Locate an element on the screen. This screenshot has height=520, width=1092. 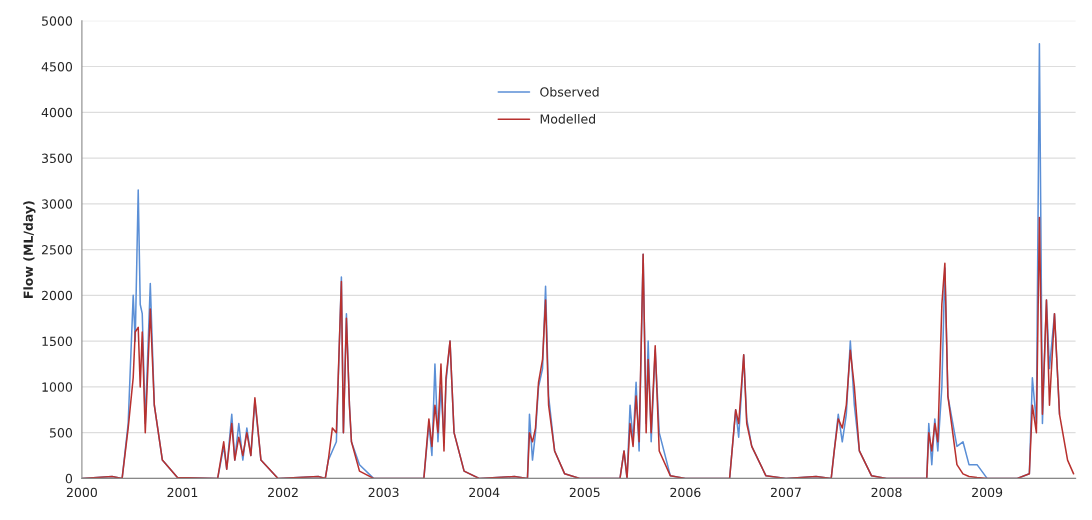
legend-label: Modelled is located at coordinates (567, 119).